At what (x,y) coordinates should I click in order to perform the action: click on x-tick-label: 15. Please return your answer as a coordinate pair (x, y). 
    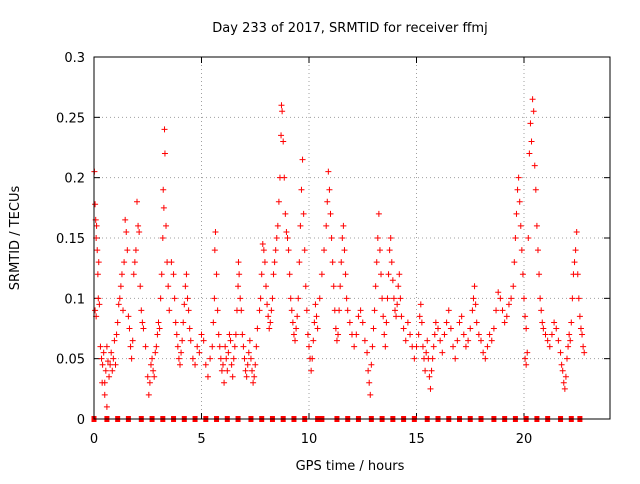
    Looking at the image, I should click on (416, 439).